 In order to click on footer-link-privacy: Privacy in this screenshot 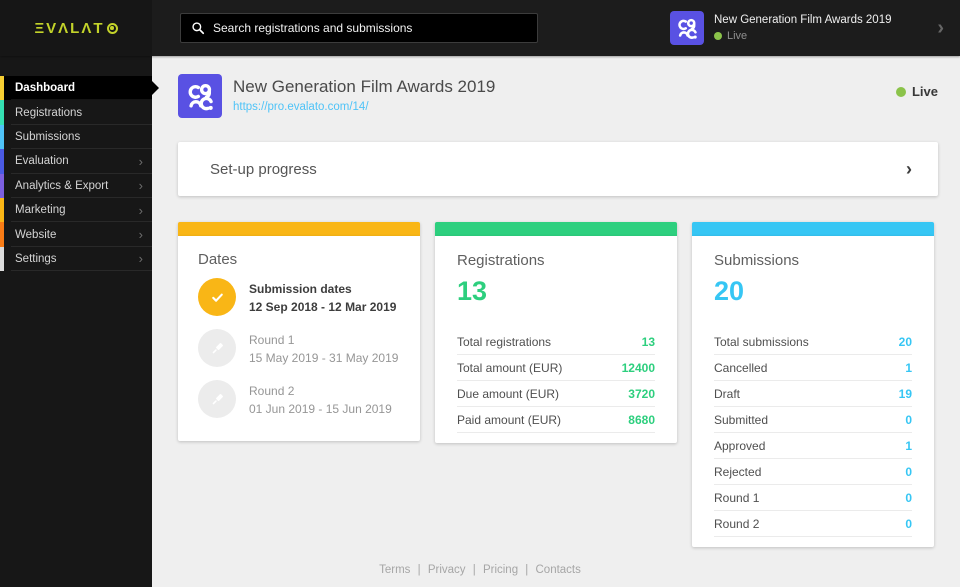, I will do `click(446, 570)`.